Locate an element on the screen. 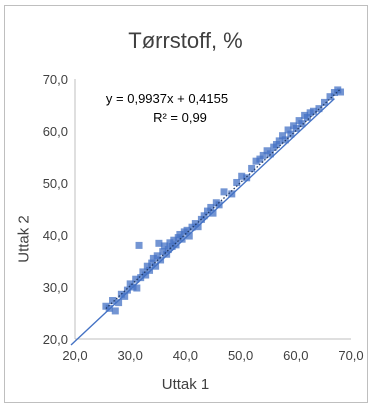 The image size is (371, 405). y-tick-label: 30,0 is located at coordinates (55, 287).